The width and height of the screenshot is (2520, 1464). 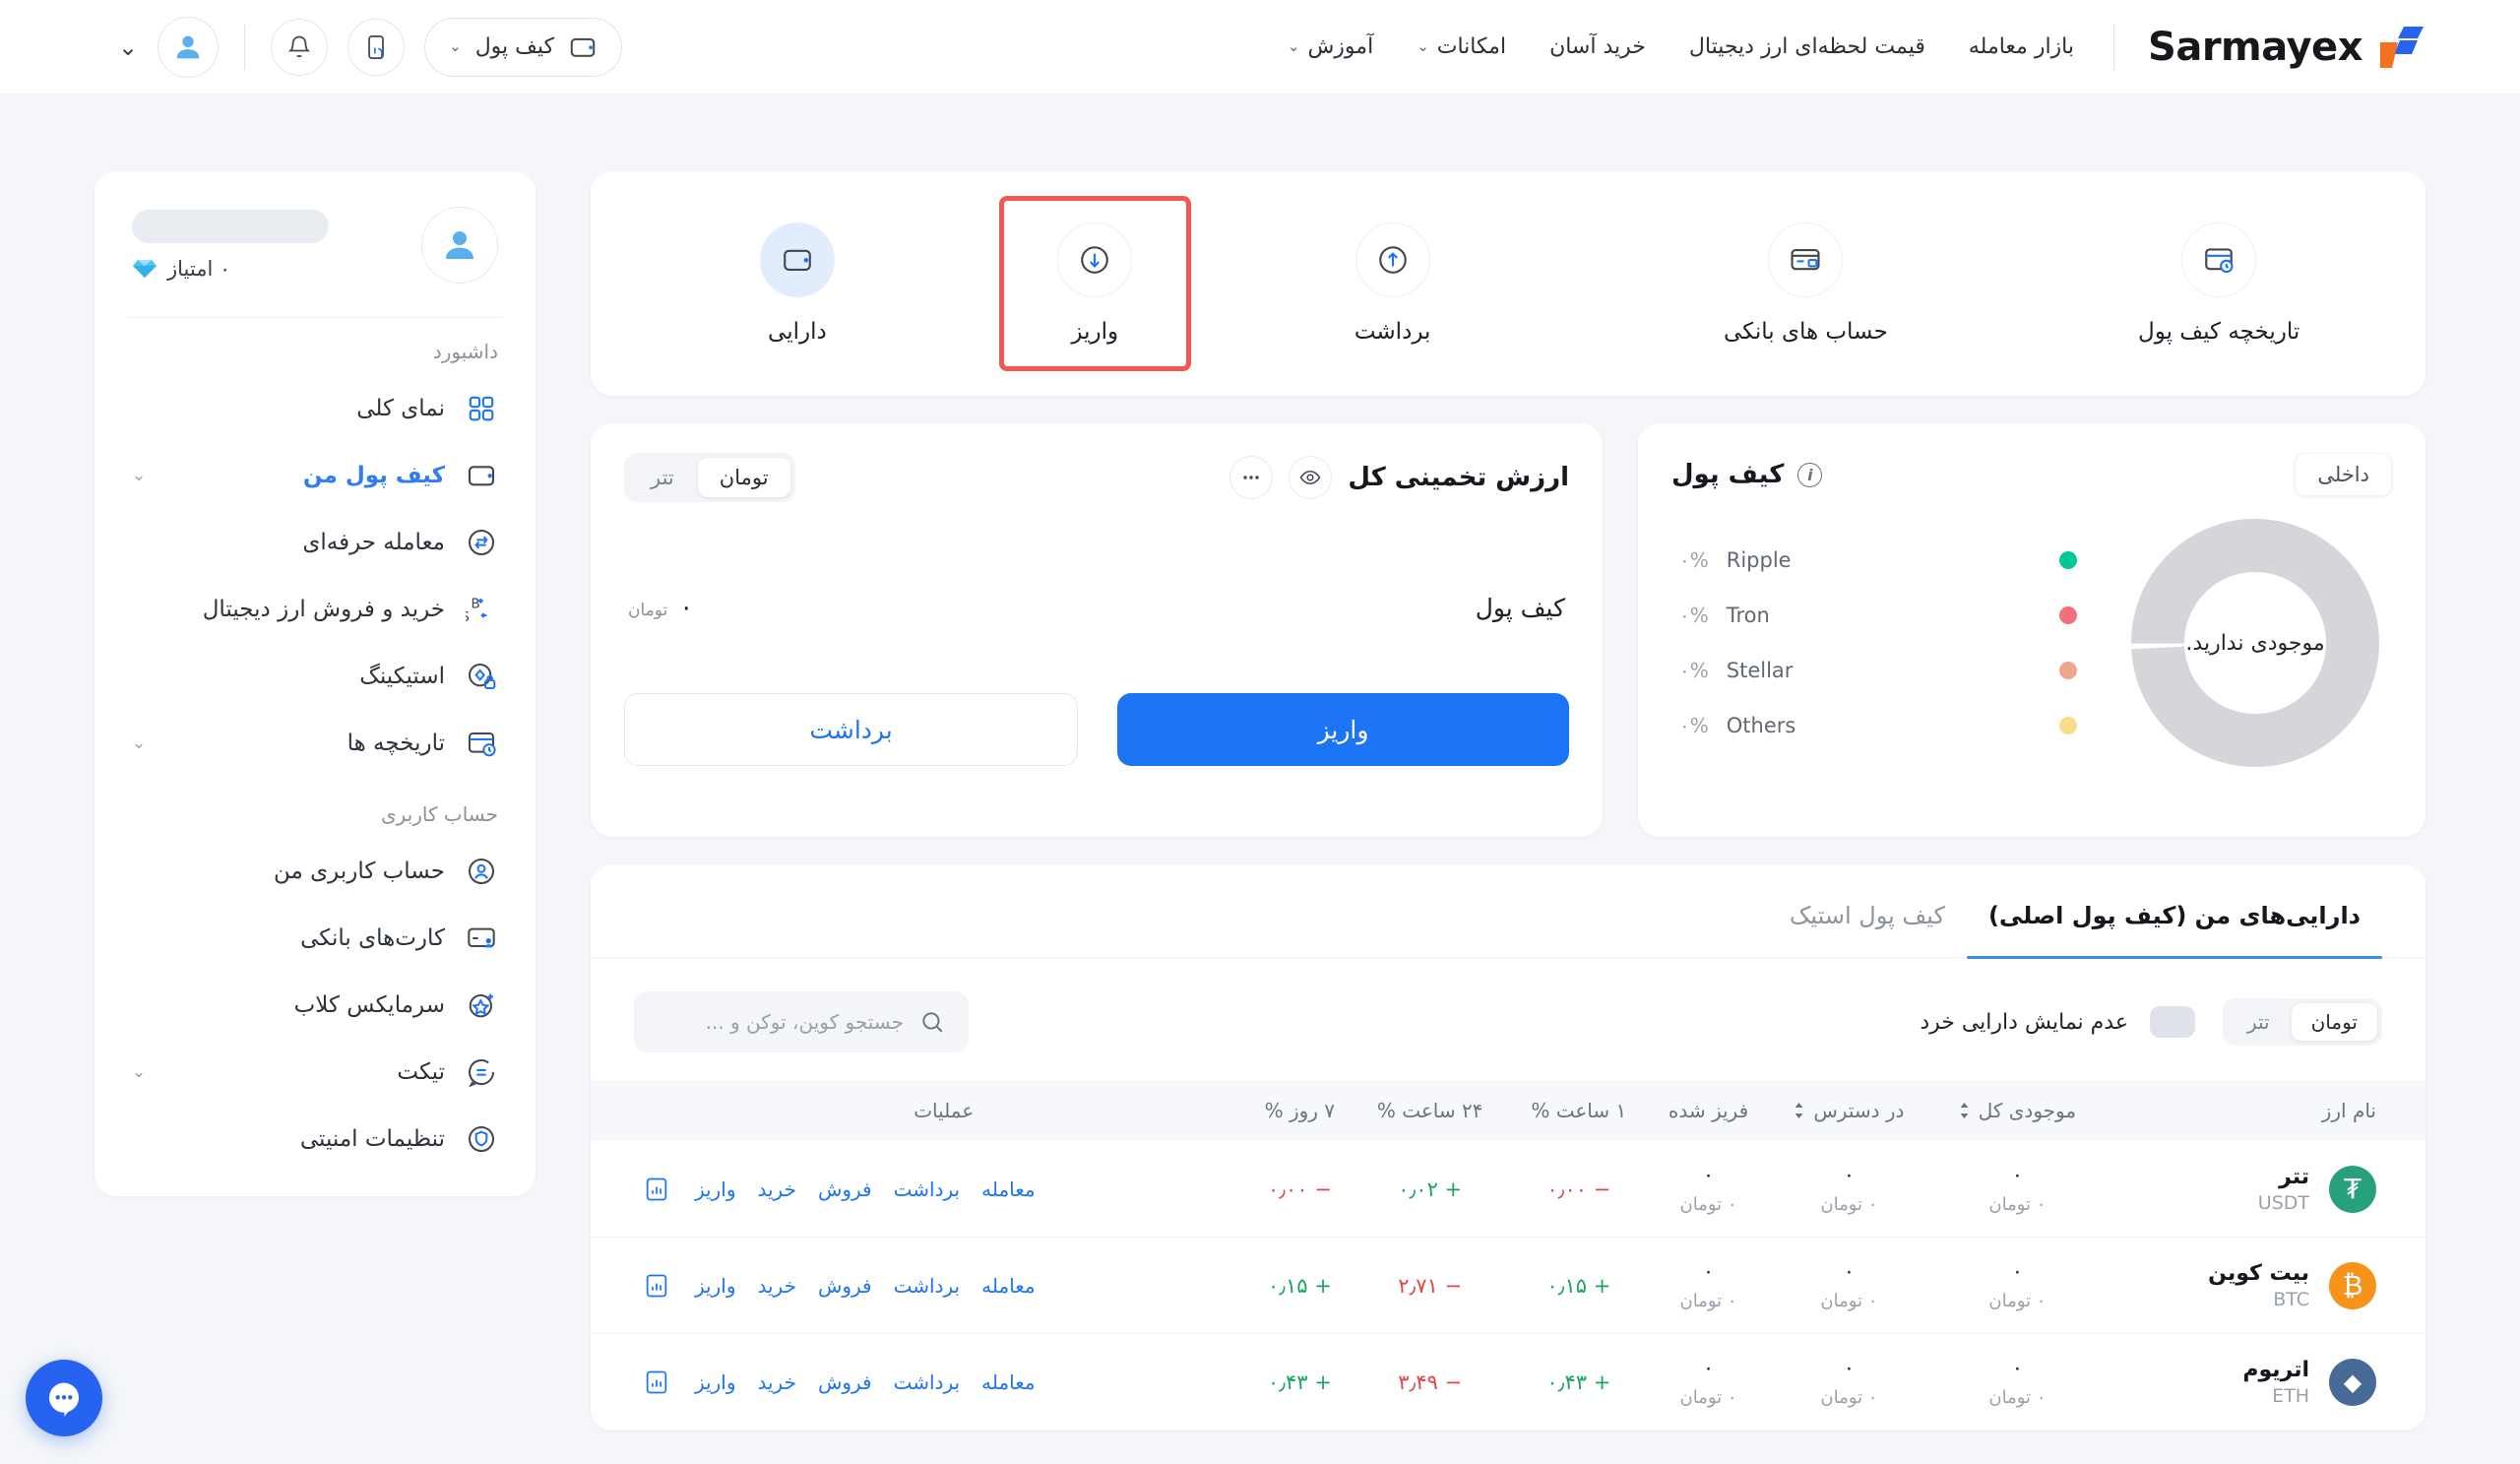 What do you see at coordinates (1300, 1190) in the screenshot?
I see `cell-change-7d: − ۰٫۰۰` at bounding box center [1300, 1190].